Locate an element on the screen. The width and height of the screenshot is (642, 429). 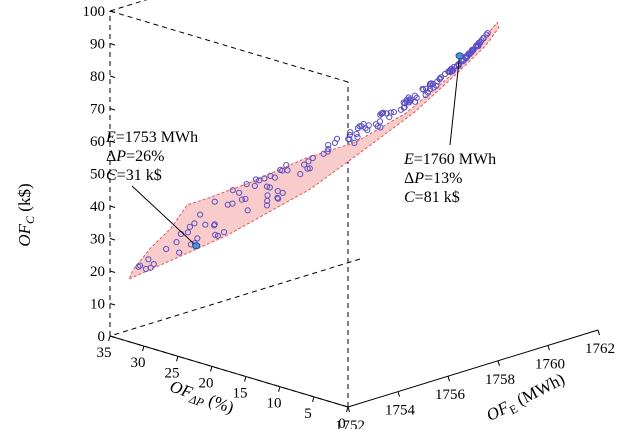
z-tick-label: 80 is located at coordinates (97, 77).